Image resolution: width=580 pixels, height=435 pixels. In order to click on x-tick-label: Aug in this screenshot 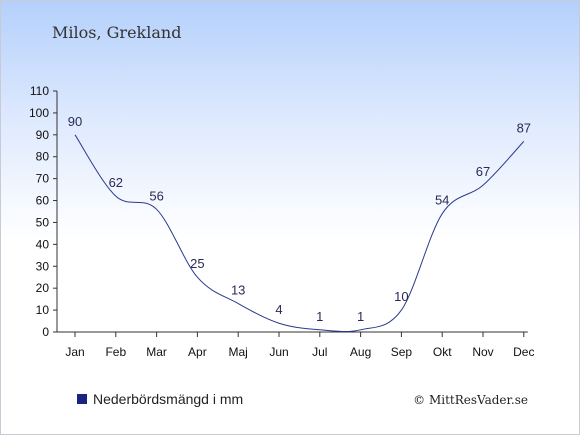, I will do `click(360, 352)`.